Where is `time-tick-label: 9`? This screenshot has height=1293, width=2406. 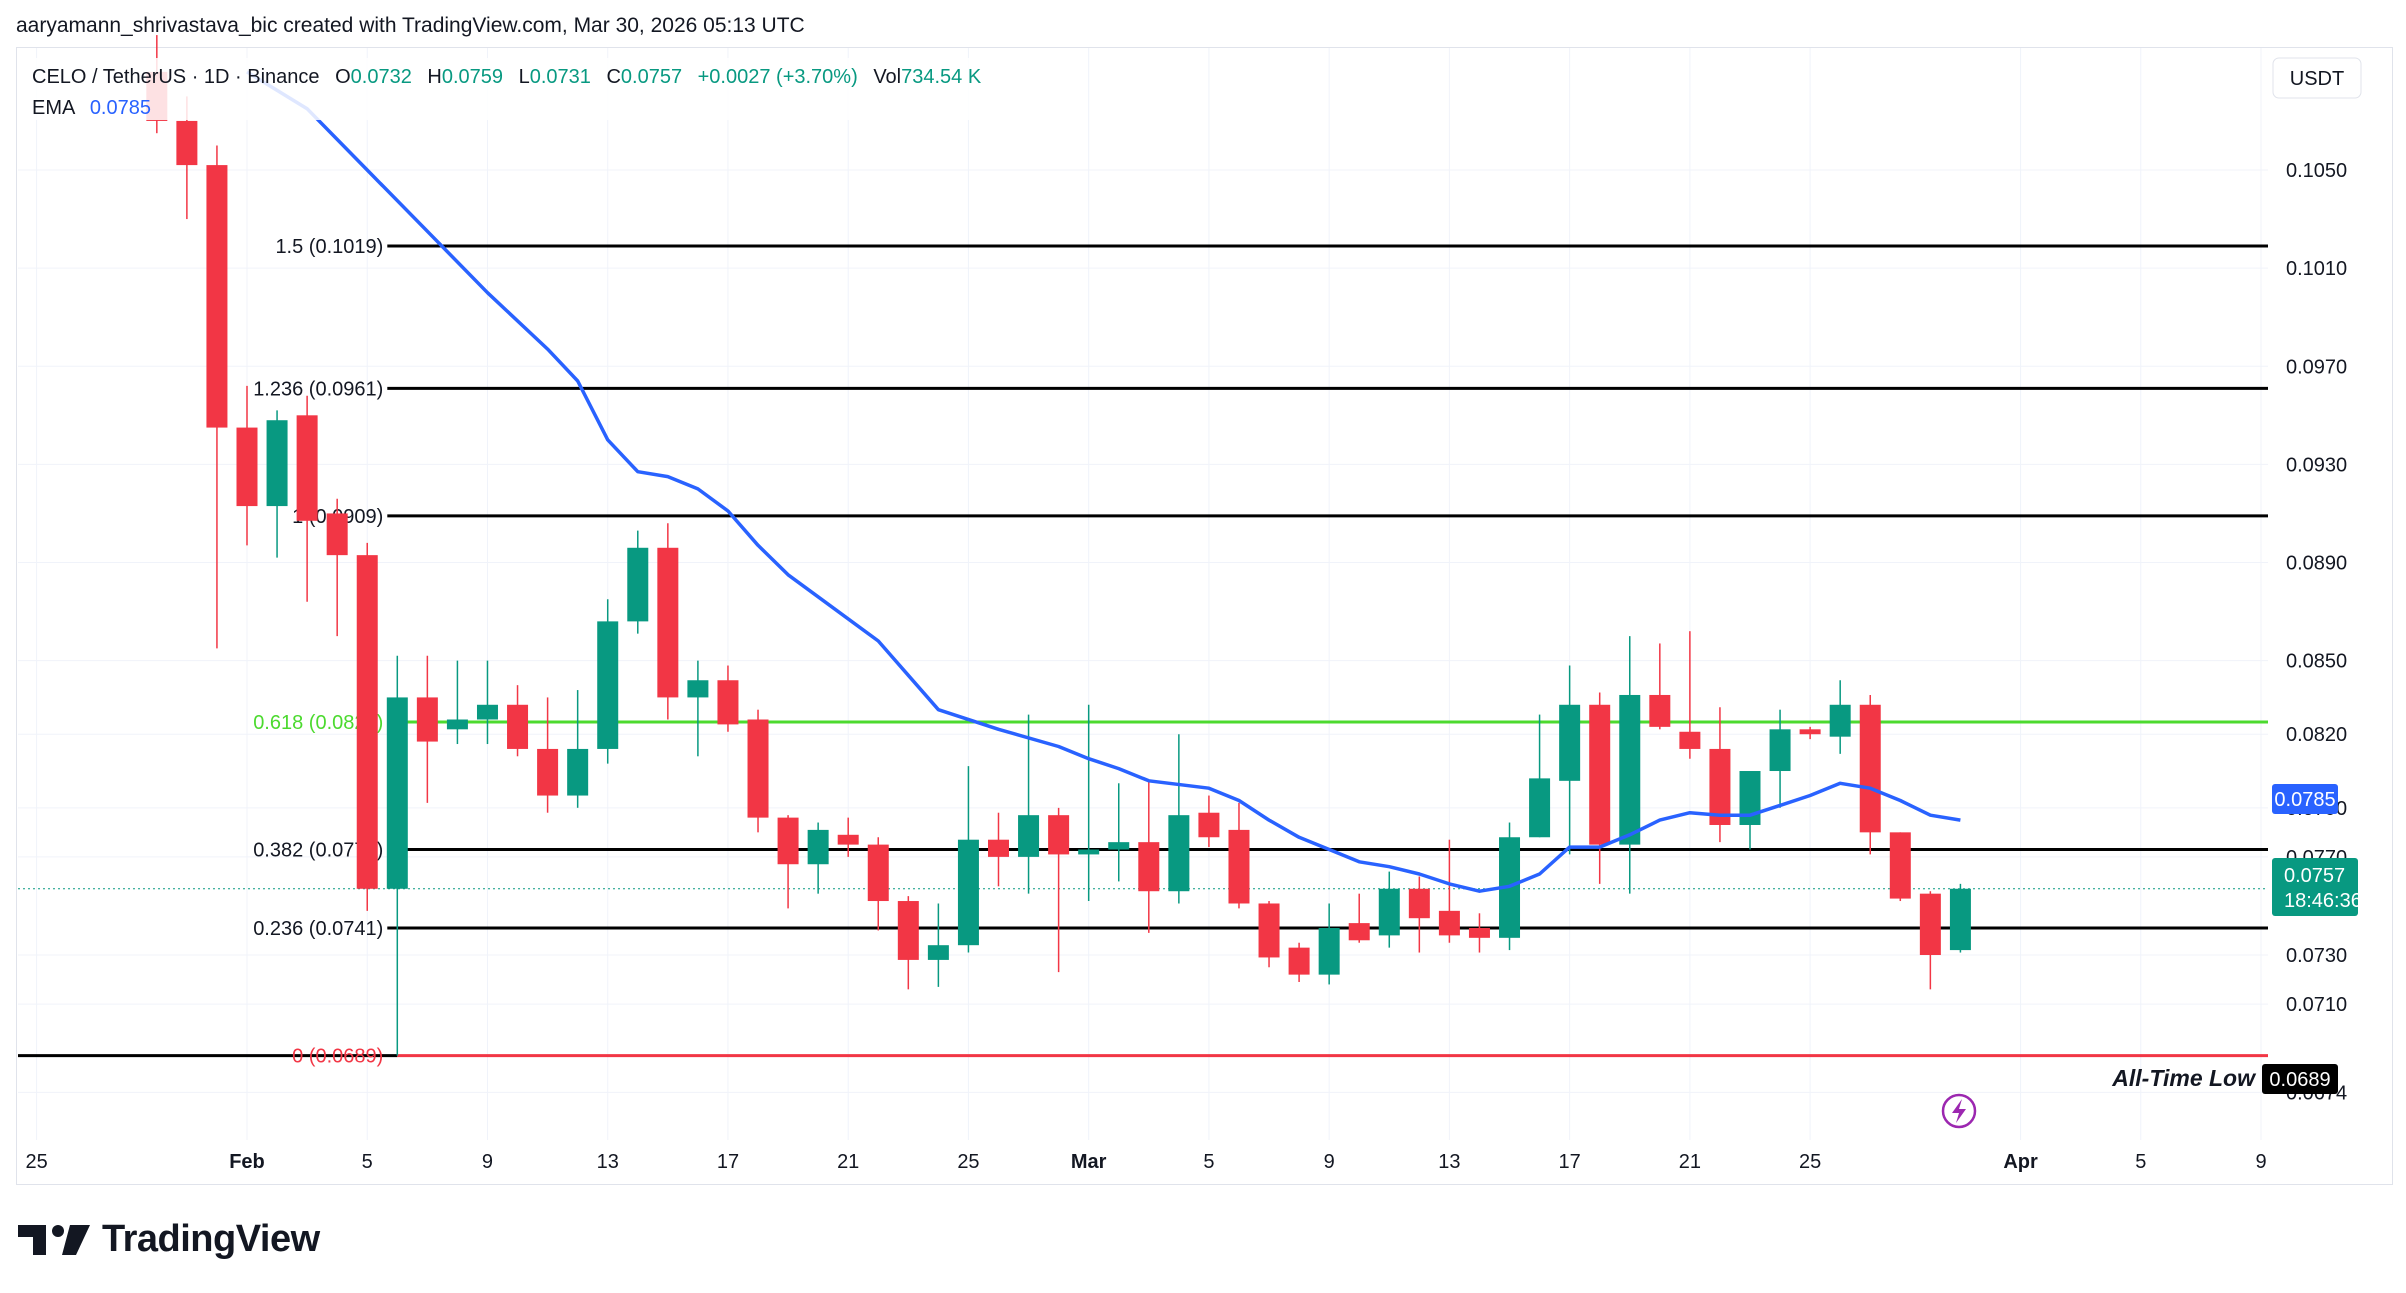
time-tick-label: 9 is located at coordinates (2260, 1162).